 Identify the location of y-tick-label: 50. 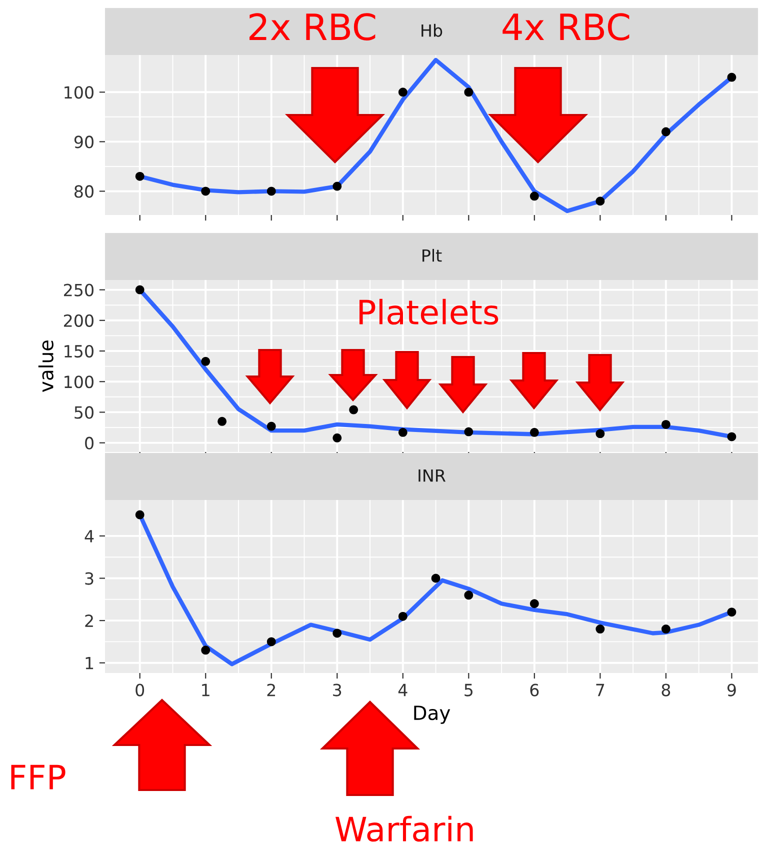
(84, 412).